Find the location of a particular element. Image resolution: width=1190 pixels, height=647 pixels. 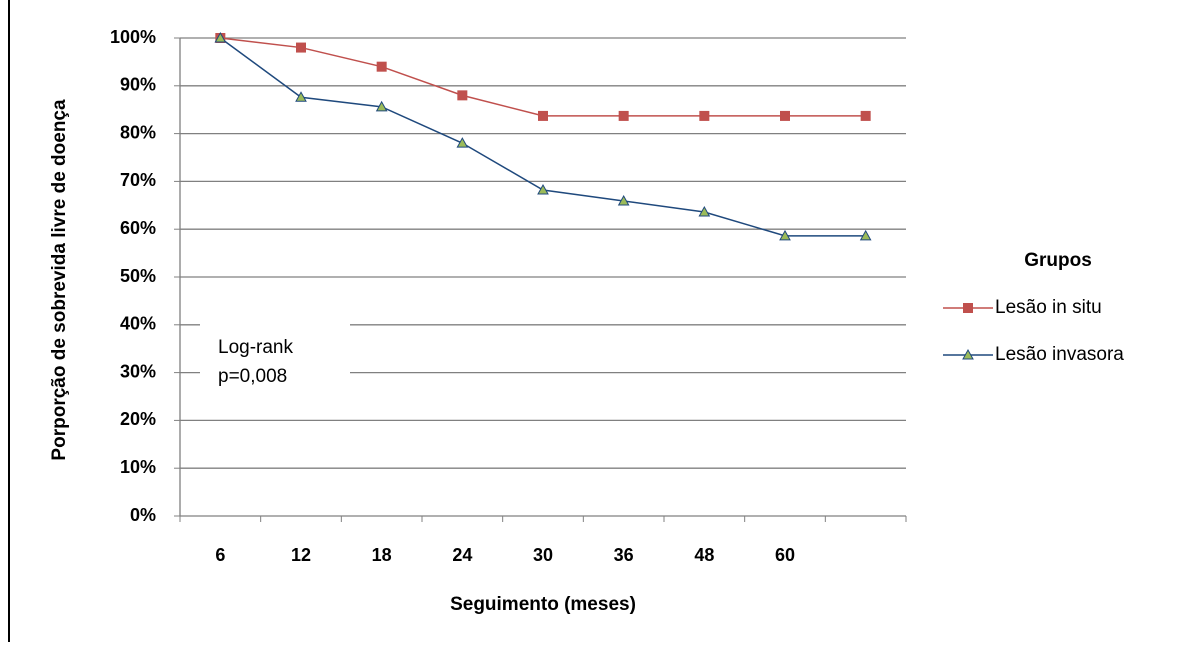

x-tick-label: 12 is located at coordinates (301, 555).